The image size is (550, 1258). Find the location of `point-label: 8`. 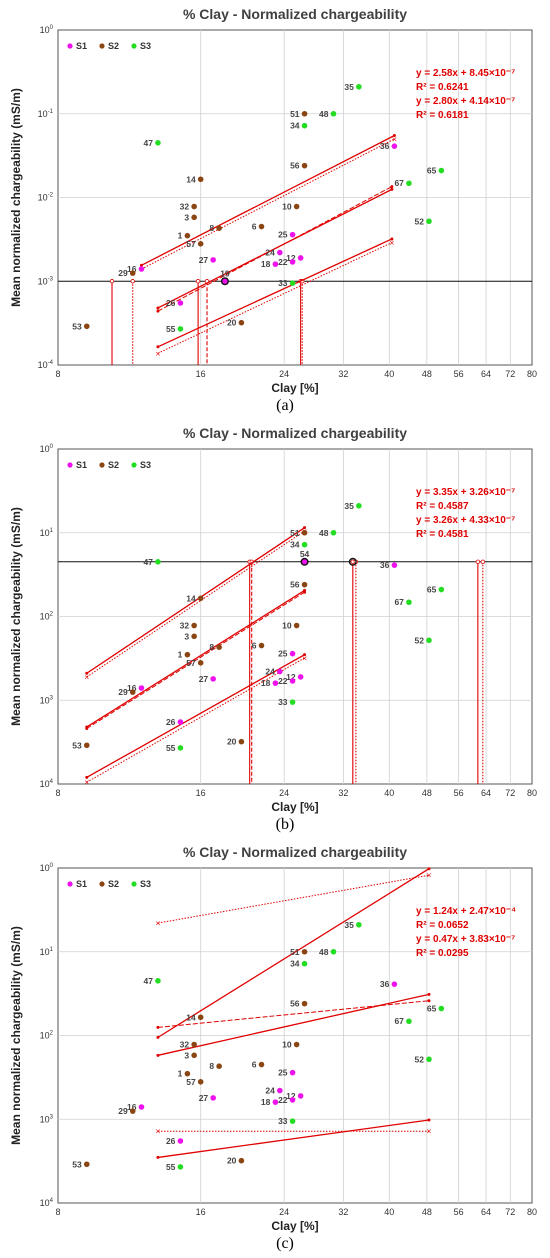

point-label: 8 is located at coordinates (211, 647).